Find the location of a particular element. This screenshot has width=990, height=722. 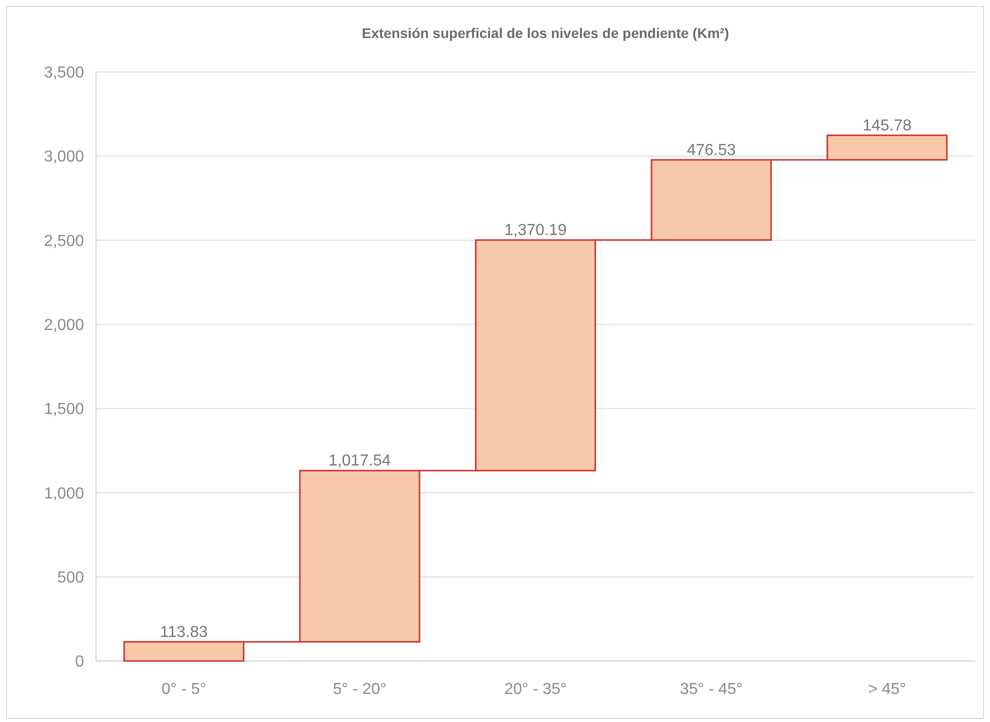

y-tick-label: 1,500 is located at coordinates (64, 409).